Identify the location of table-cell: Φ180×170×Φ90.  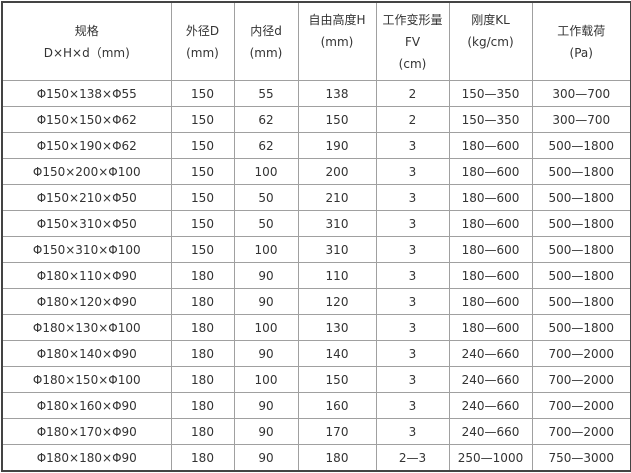
(86, 431).